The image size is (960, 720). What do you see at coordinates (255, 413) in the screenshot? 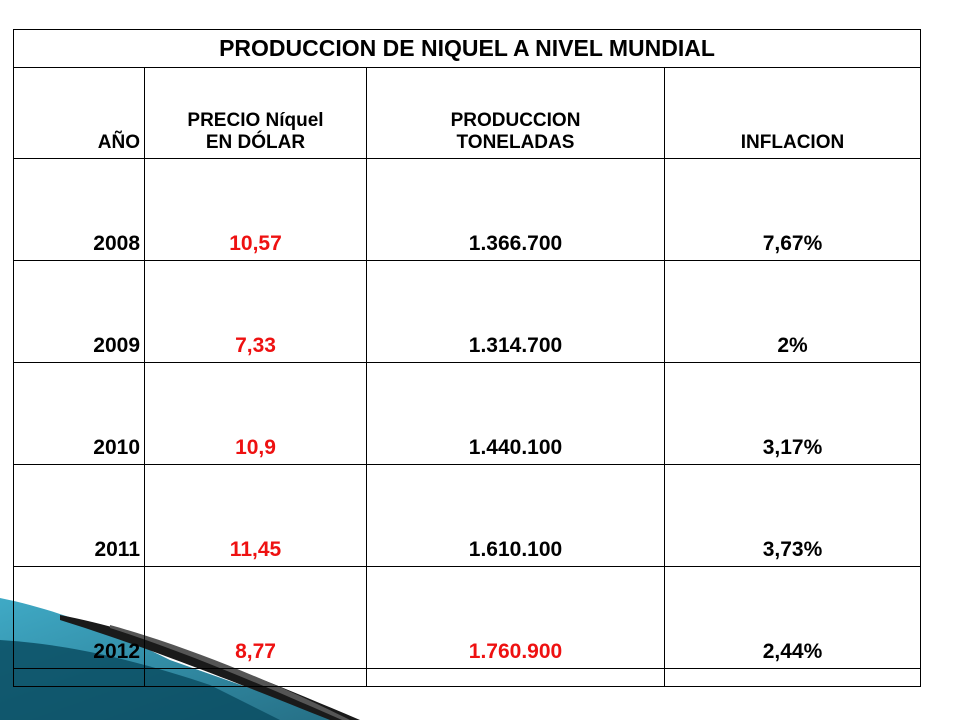
I see `cell-price: 10,9` at bounding box center [255, 413].